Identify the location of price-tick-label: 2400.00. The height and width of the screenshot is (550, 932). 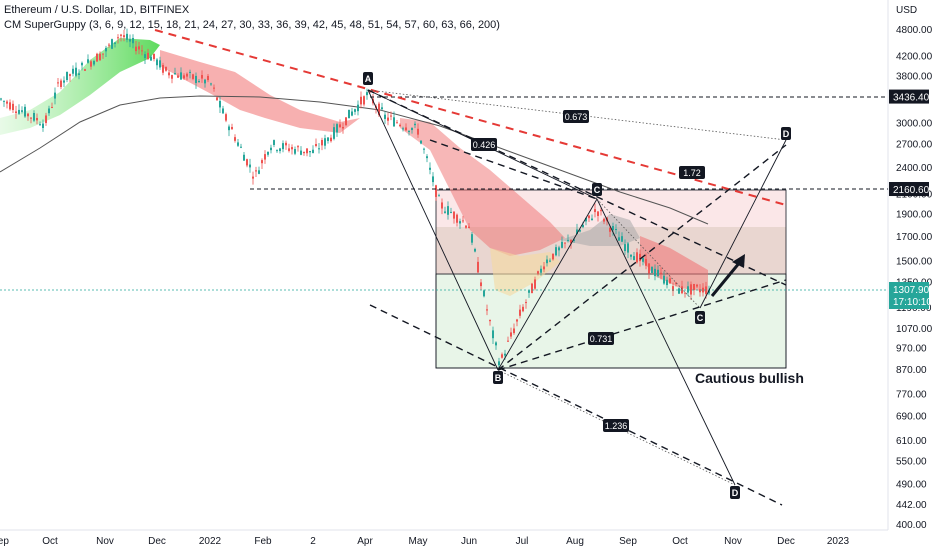
(914, 168).